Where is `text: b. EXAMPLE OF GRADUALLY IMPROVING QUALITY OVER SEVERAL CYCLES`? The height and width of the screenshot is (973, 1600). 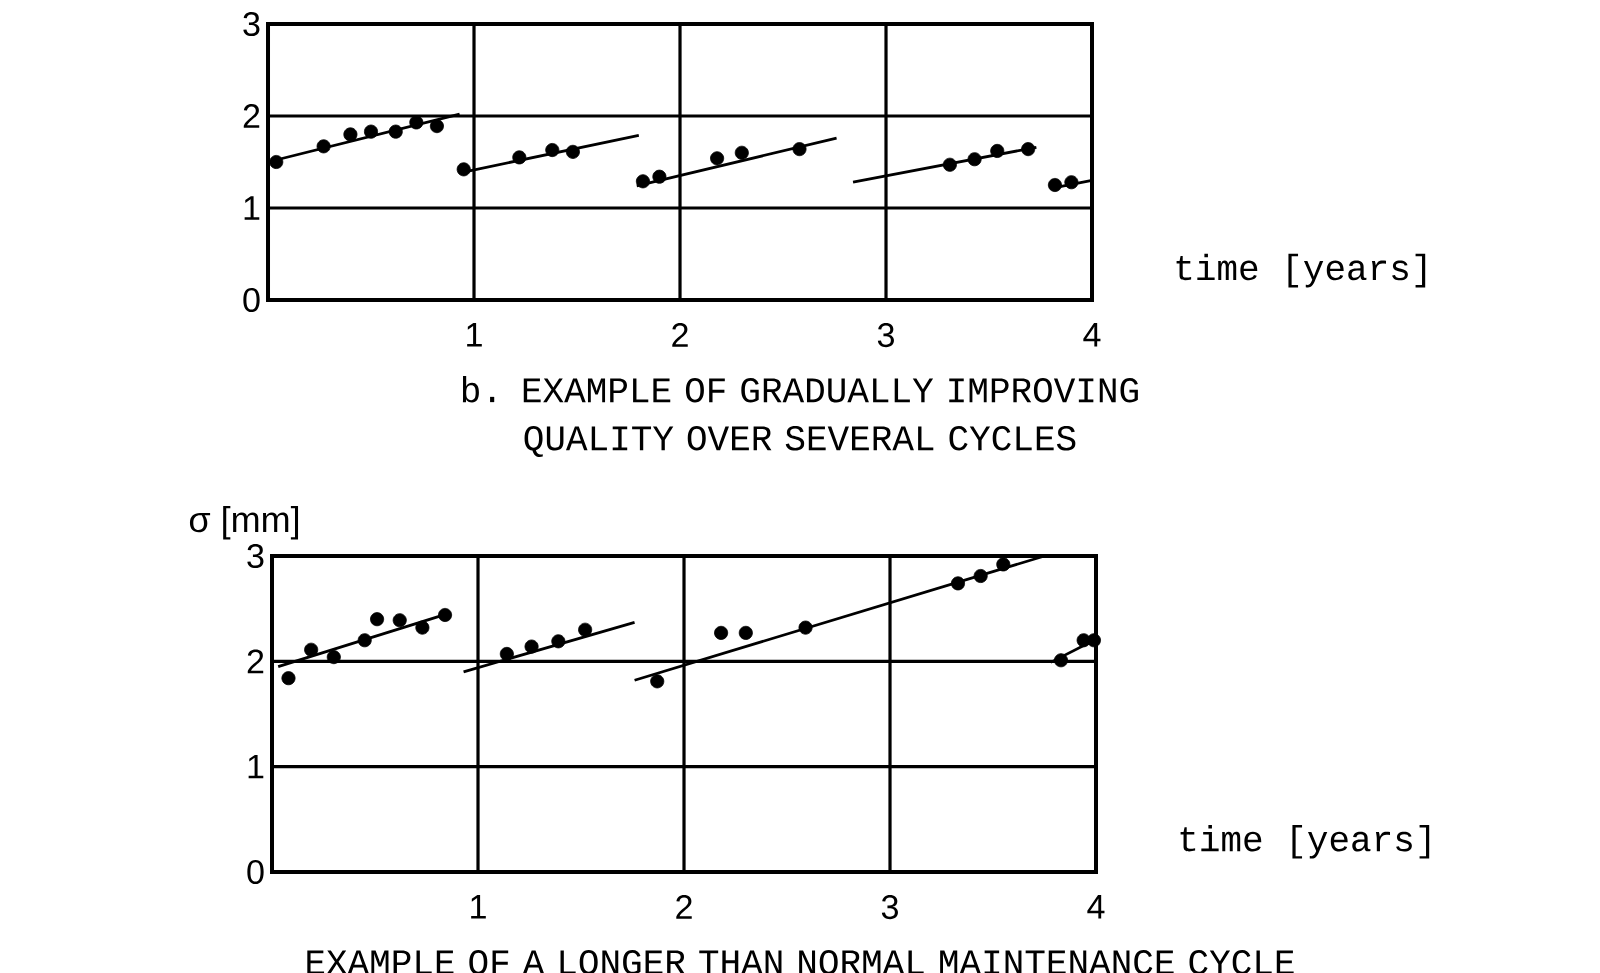 text: b. EXAMPLE OF GRADUALLY IMPROVING QUALITY OVER SEVERAL CYCLES is located at coordinates (800, 416).